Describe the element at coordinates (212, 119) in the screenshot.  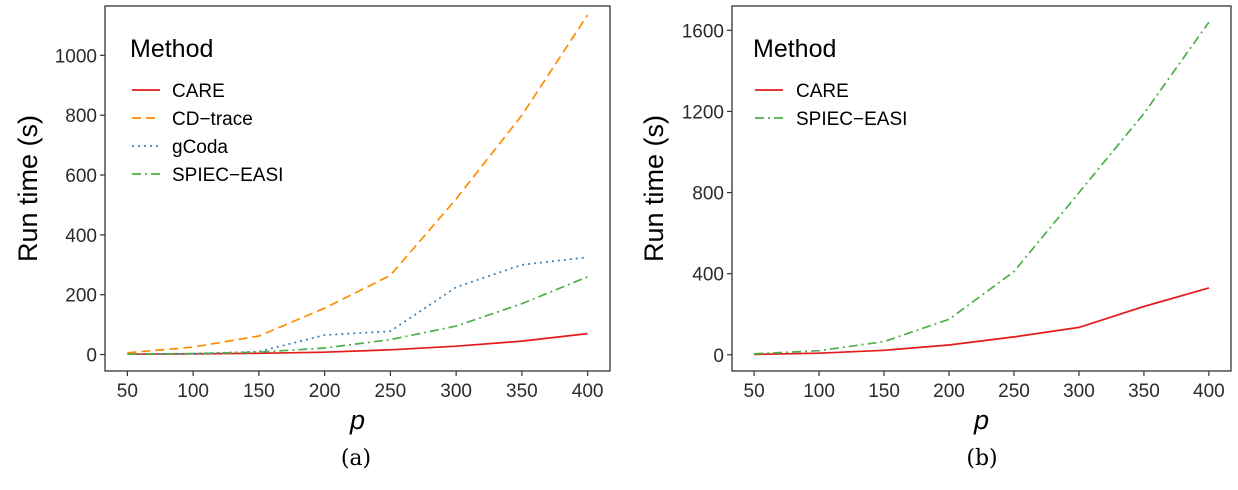
I see `legend-label: CD−trace` at that location.